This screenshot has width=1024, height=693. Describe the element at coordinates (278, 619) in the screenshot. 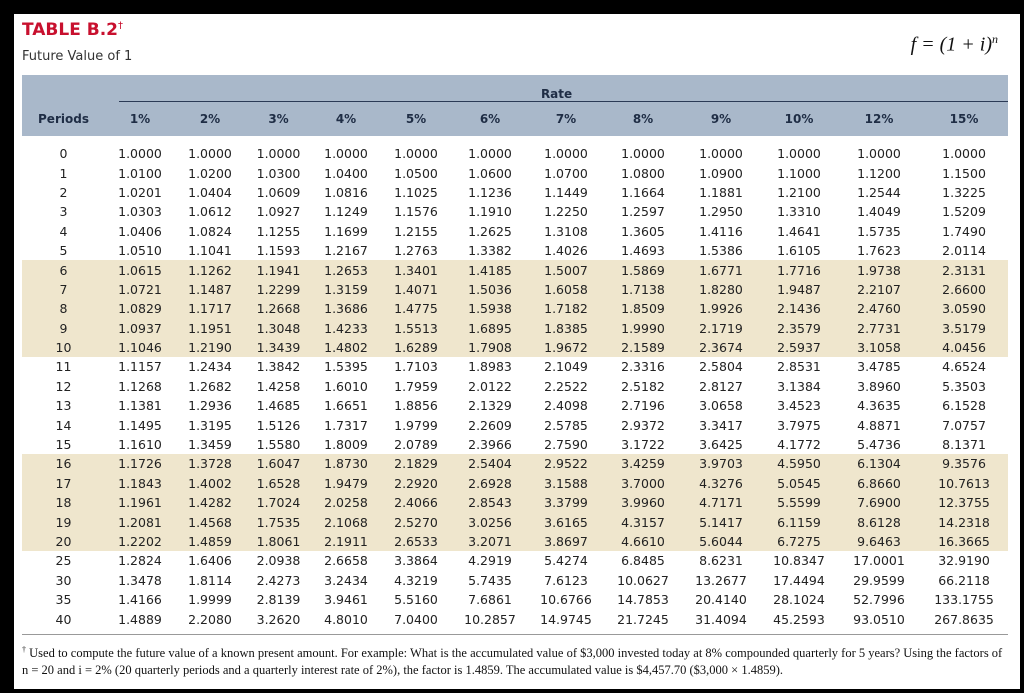

I see `value-cell: 3.2620` at that location.